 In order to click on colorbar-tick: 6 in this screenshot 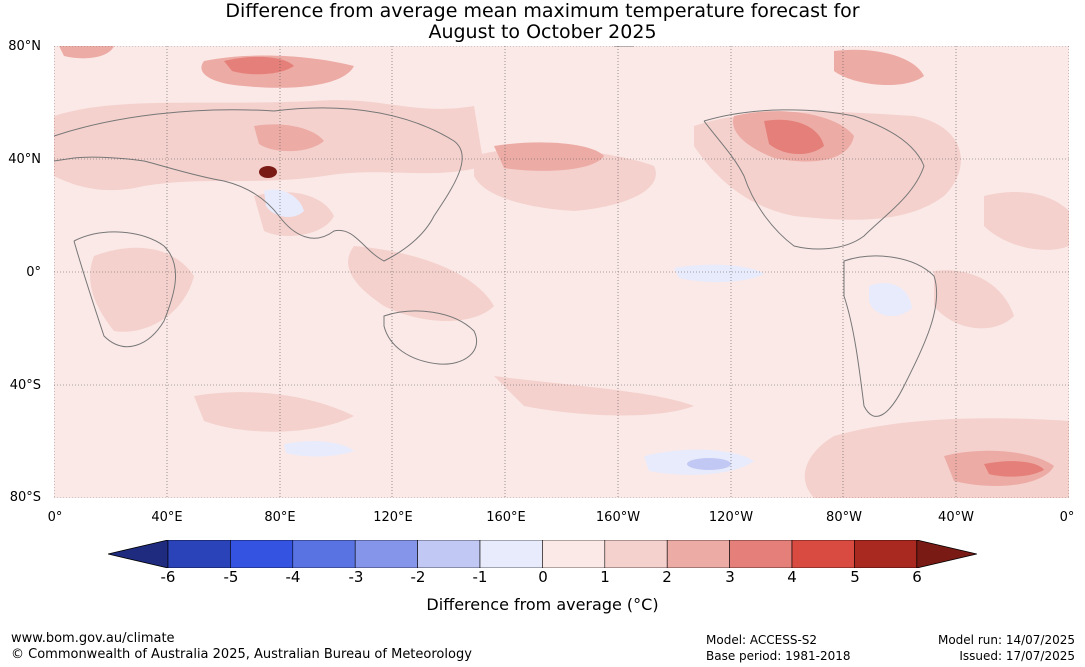, I will do `click(917, 577)`.